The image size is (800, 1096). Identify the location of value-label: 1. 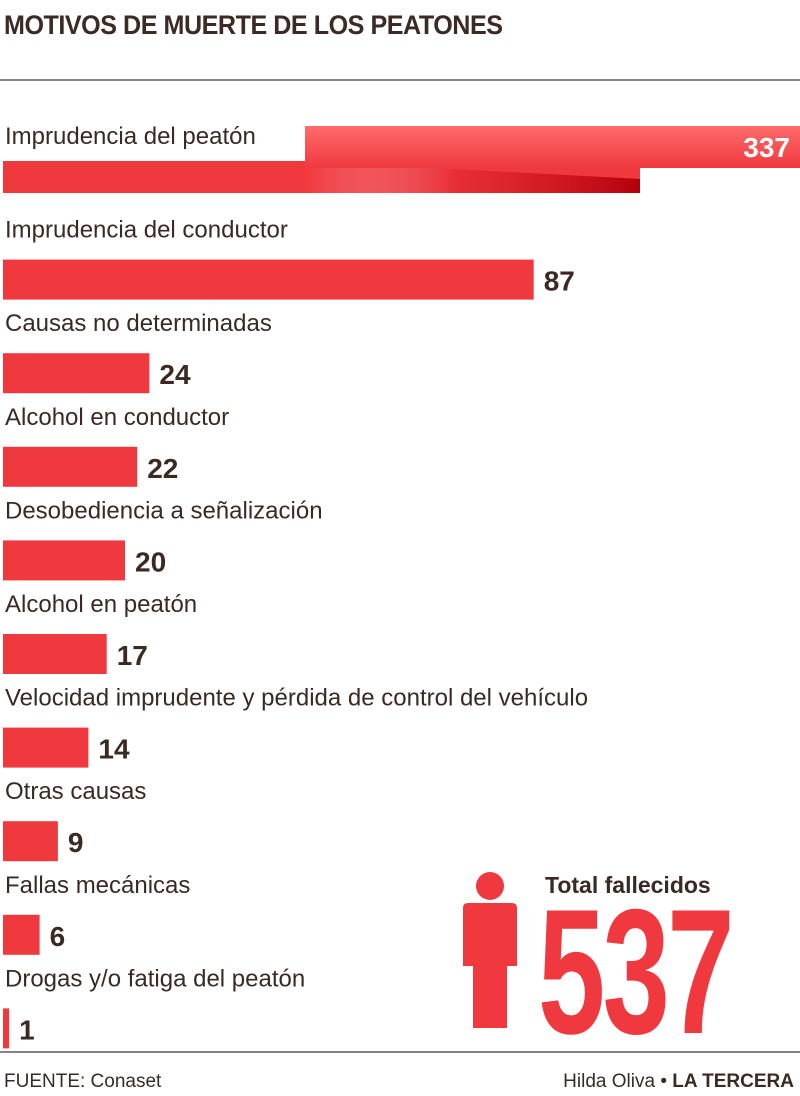
(27, 1029).